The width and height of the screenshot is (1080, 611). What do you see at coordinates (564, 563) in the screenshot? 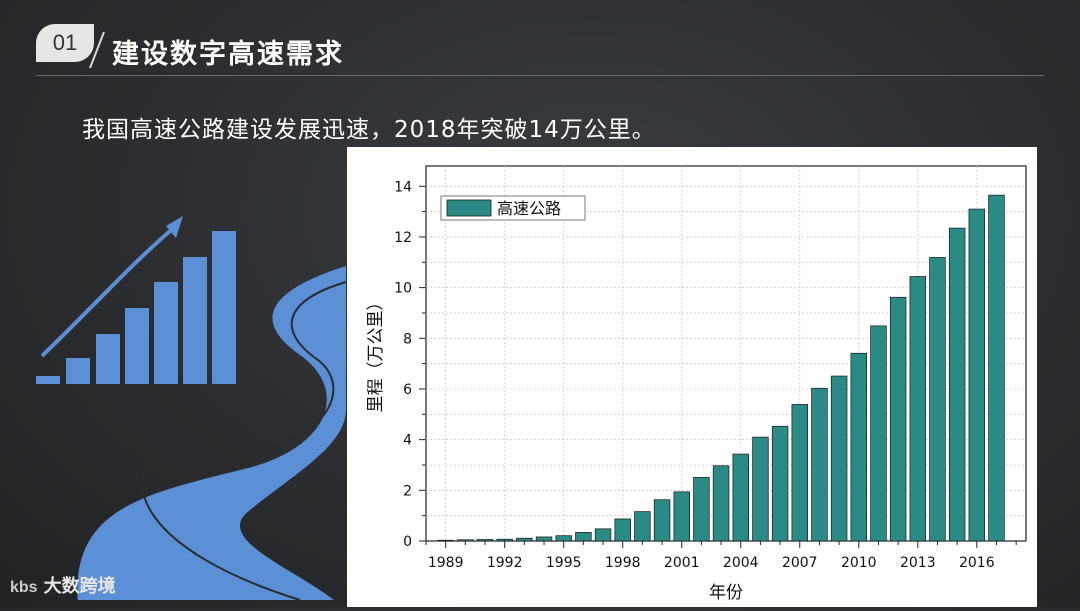
I see `x-tick-label: 1995` at bounding box center [564, 563].